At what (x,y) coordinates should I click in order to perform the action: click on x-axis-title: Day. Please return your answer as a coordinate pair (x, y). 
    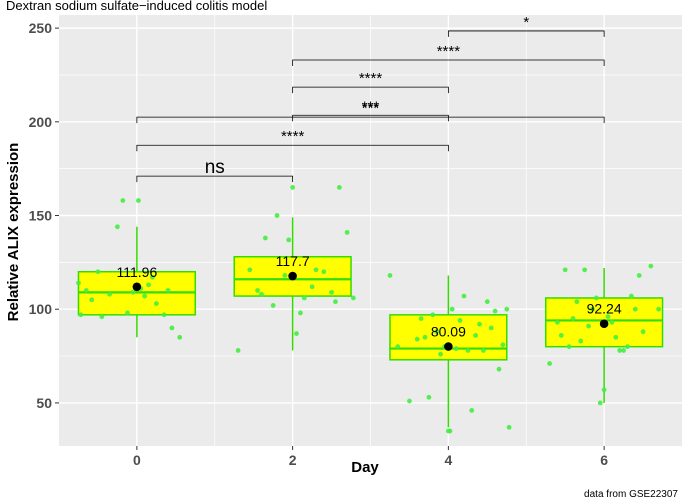
    Looking at the image, I should click on (365, 467).